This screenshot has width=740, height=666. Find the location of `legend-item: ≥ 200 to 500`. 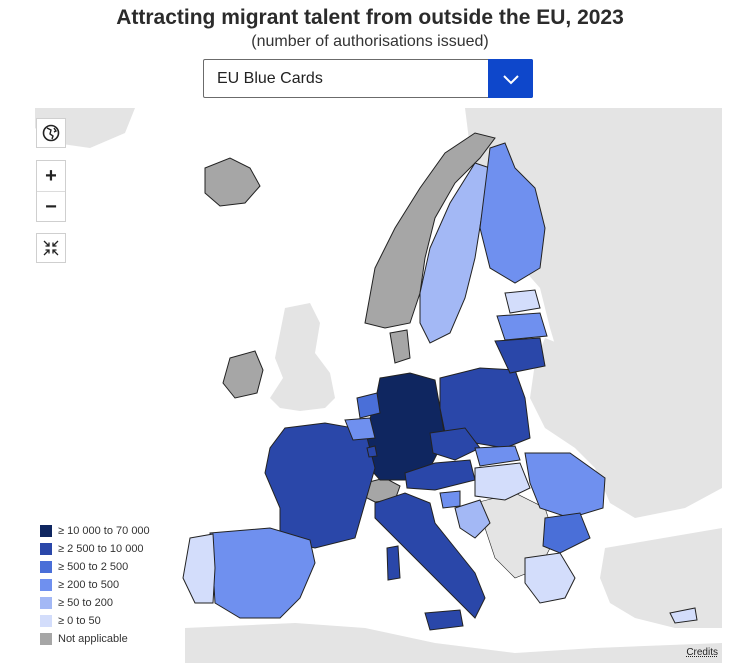

legend-item: ≥ 200 to 500 is located at coordinates (79, 585).